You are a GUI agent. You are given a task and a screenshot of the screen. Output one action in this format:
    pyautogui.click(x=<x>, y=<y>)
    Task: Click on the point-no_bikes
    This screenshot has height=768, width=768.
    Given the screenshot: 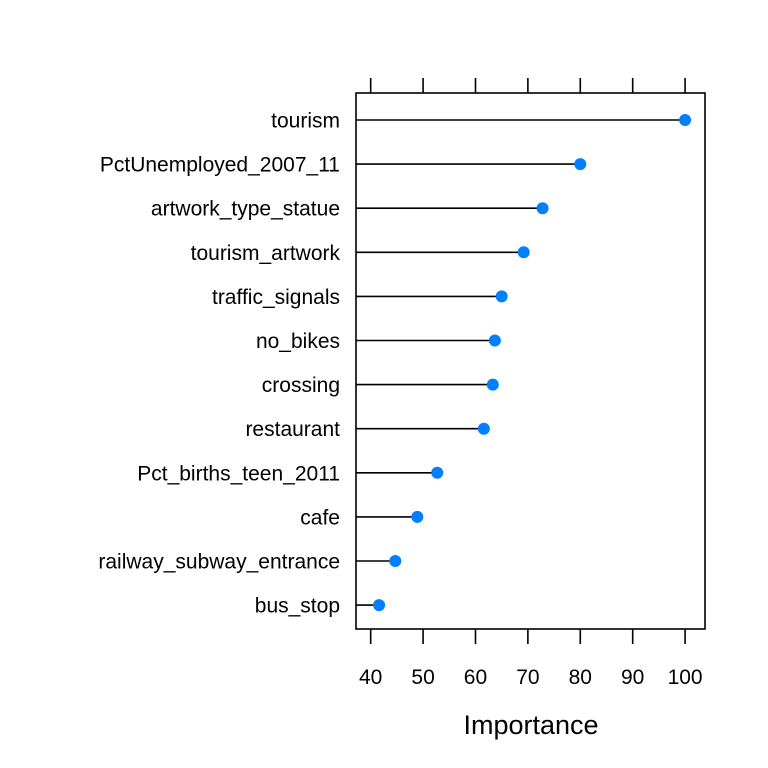 What is the action you would take?
    pyautogui.click(x=494, y=340)
    